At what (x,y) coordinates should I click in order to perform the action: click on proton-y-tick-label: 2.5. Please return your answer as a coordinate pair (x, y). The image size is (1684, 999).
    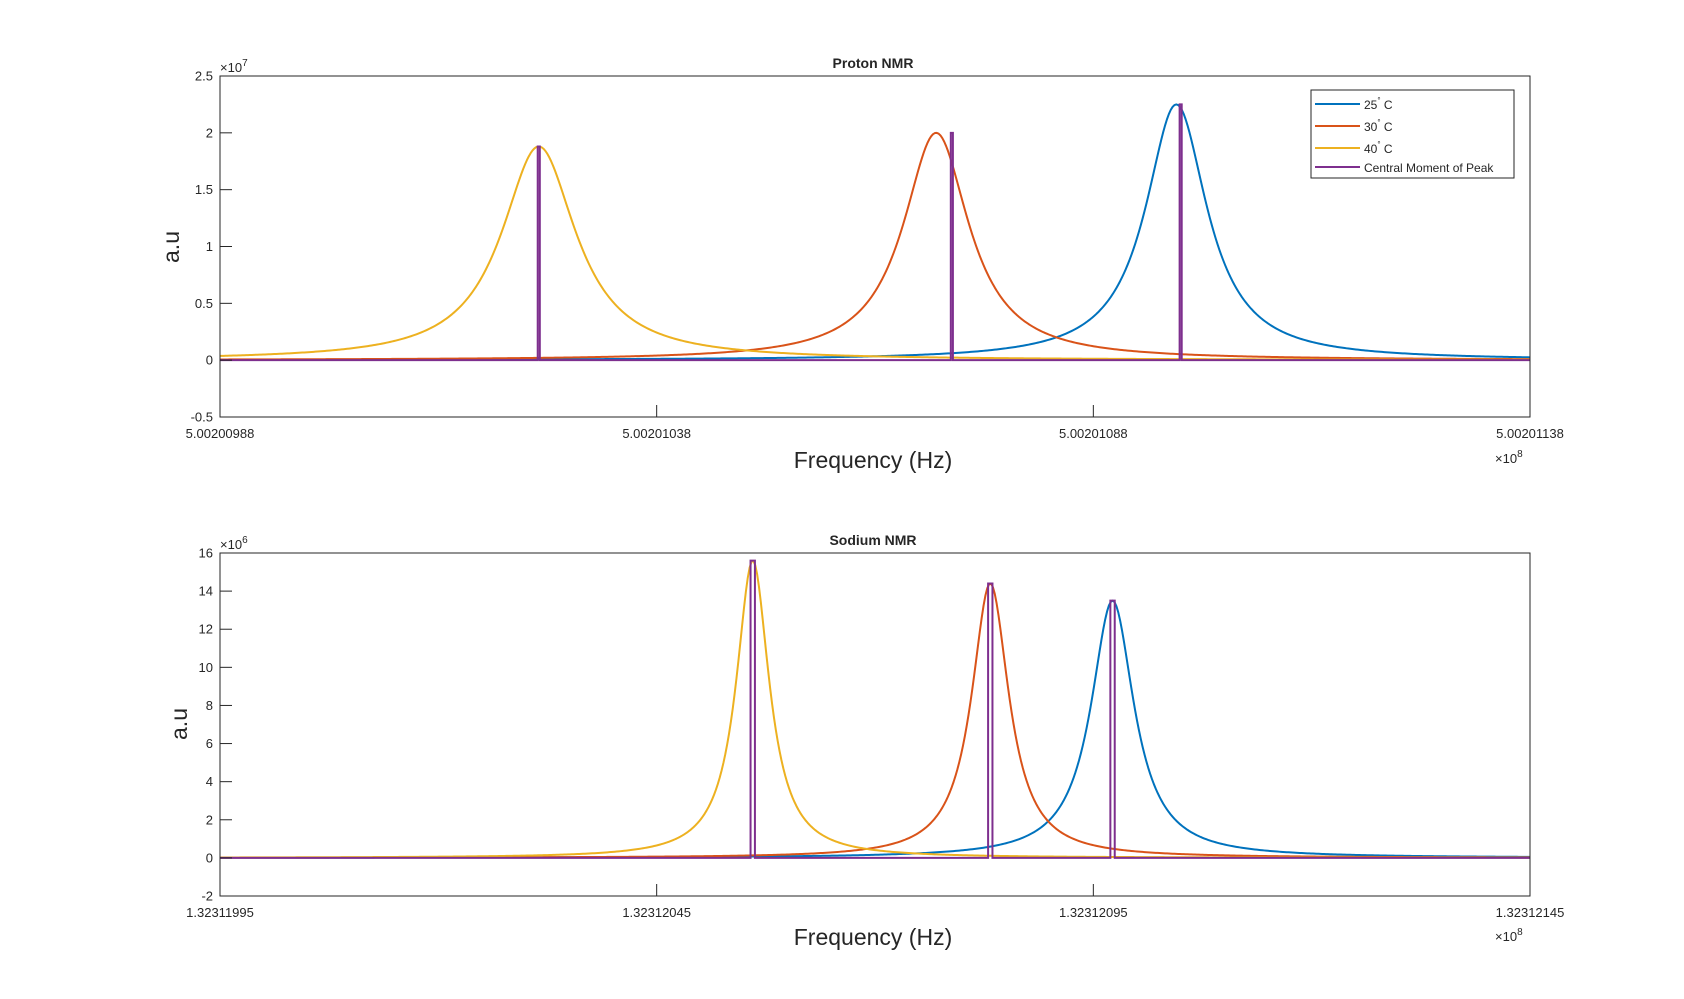
    Looking at the image, I should click on (204, 76).